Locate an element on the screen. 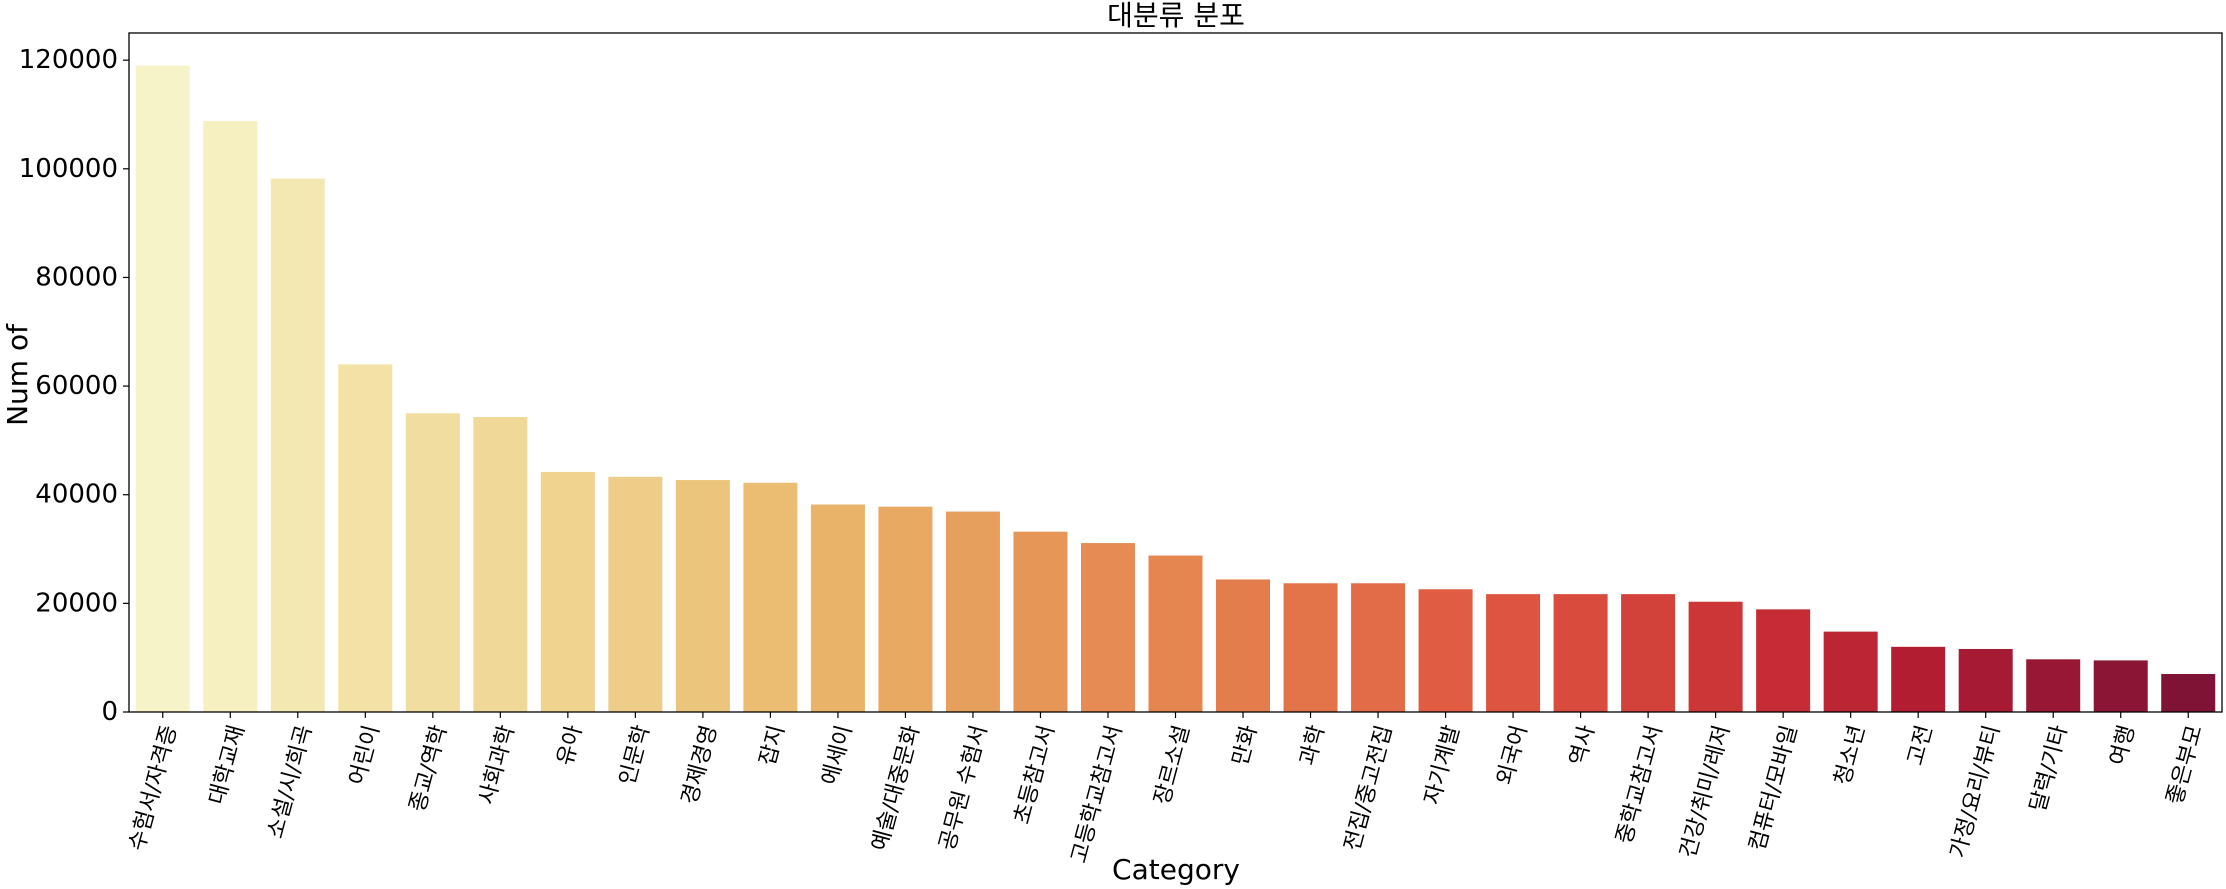 The width and height of the screenshot is (2226, 889). x-tick-label: 소설/시/희곡 is located at coordinates (290, 782).